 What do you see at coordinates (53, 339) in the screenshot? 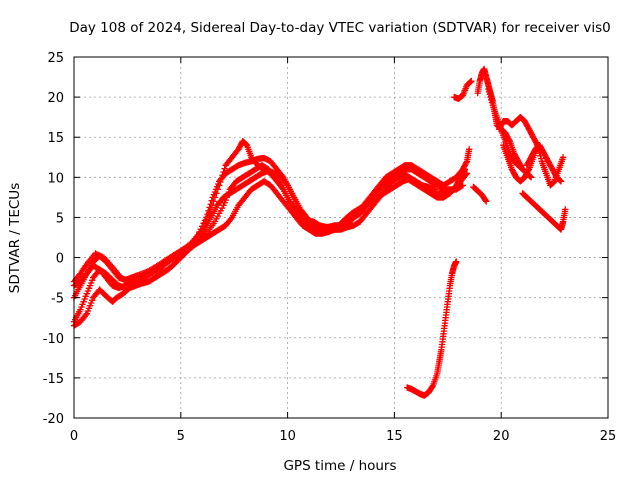
I see `y-tick-label: -10` at bounding box center [53, 339].